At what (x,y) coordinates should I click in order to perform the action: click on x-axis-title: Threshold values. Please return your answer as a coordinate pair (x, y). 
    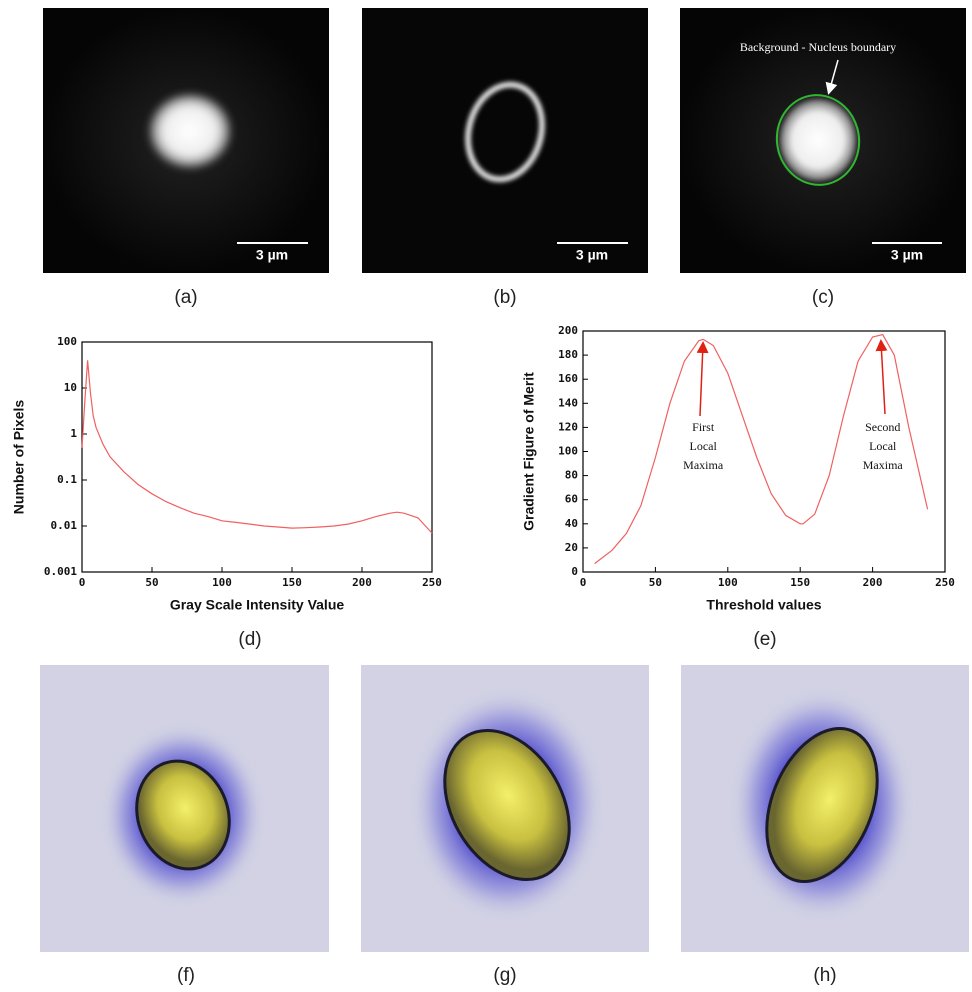
    Looking at the image, I should click on (763, 605).